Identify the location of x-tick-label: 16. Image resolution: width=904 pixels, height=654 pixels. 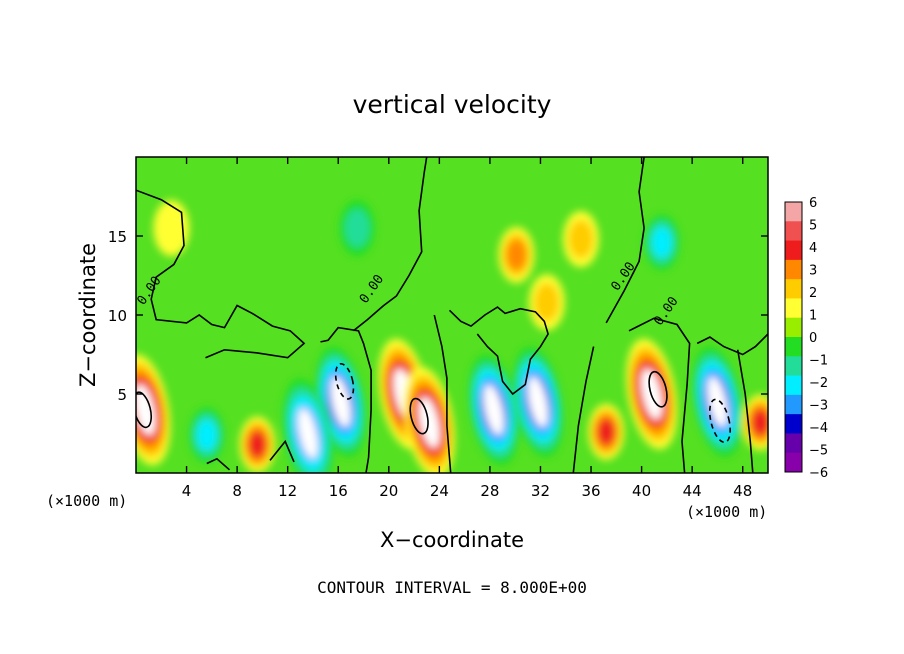
(338, 491).